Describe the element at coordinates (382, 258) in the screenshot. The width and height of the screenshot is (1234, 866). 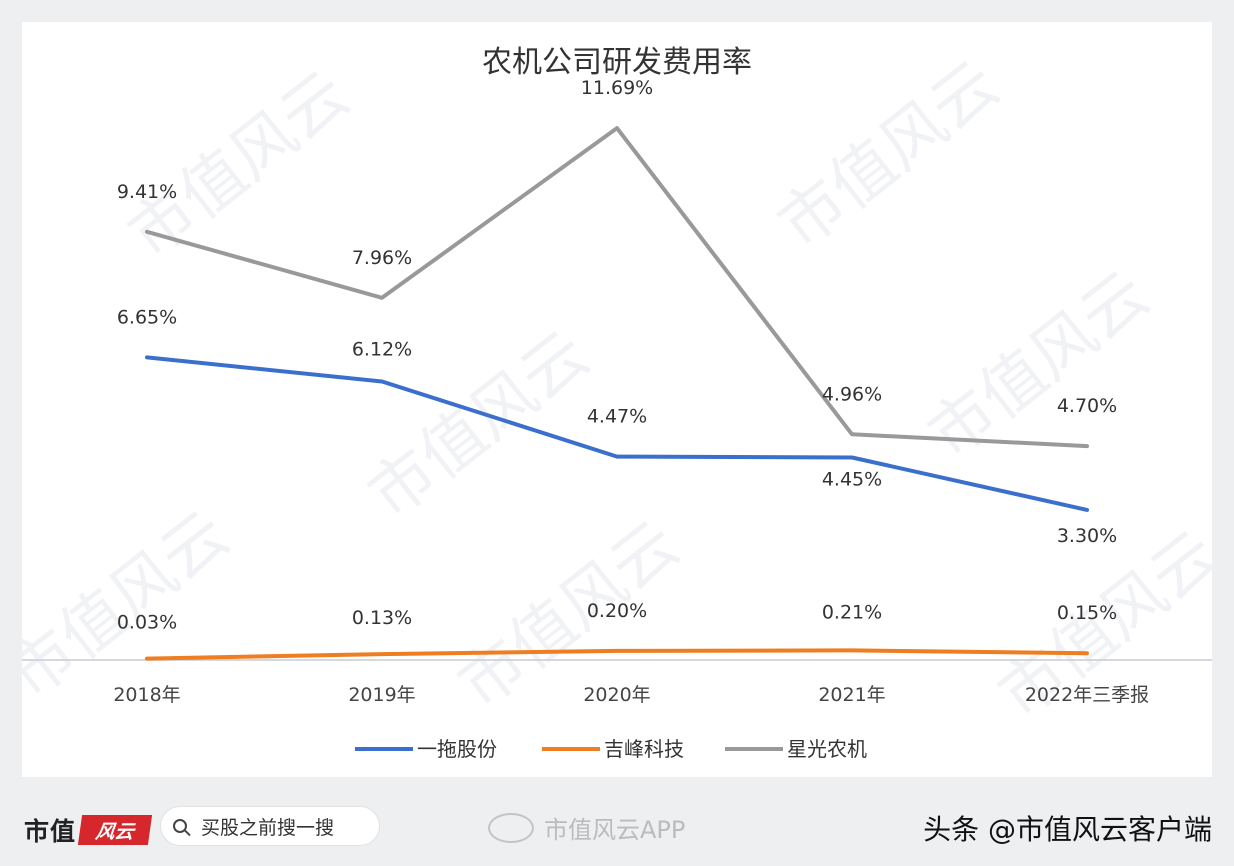
I see `data-label: 7.96%` at that location.